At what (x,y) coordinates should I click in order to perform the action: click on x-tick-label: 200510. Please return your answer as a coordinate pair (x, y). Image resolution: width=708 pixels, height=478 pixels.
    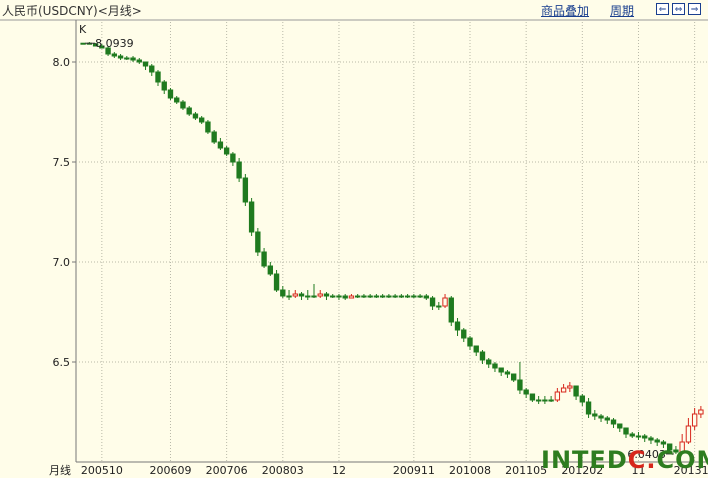
    Looking at the image, I should click on (102, 470).